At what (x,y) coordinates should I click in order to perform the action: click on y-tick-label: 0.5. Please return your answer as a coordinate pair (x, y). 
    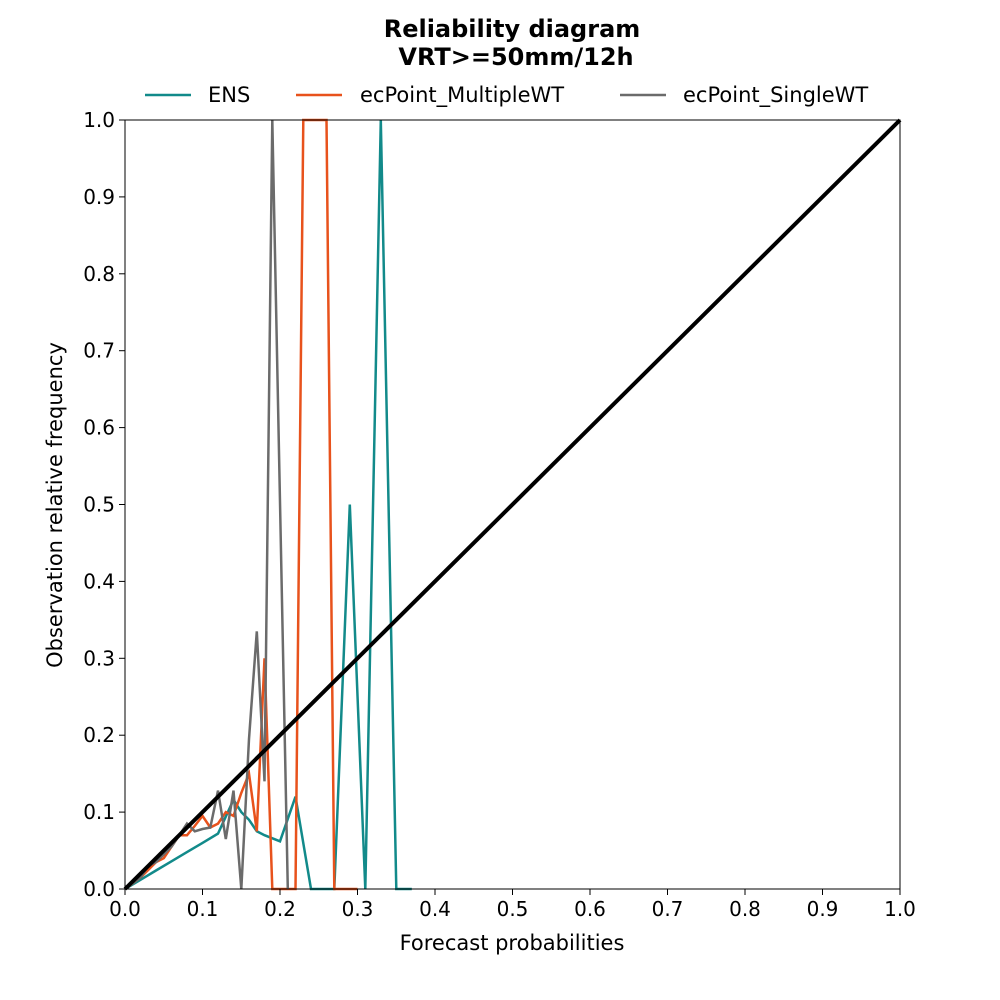
    Looking at the image, I should click on (99, 505).